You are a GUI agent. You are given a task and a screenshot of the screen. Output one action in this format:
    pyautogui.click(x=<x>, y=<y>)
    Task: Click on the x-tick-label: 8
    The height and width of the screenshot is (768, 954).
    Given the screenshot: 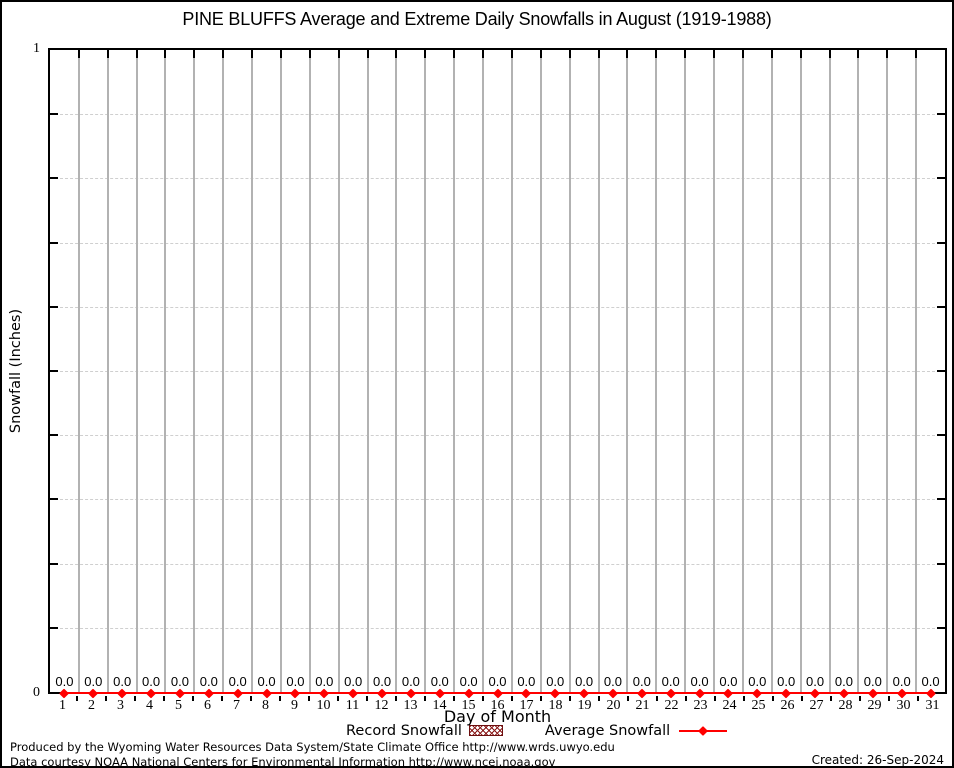 What is the action you would take?
    pyautogui.click(x=265, y=705)
    